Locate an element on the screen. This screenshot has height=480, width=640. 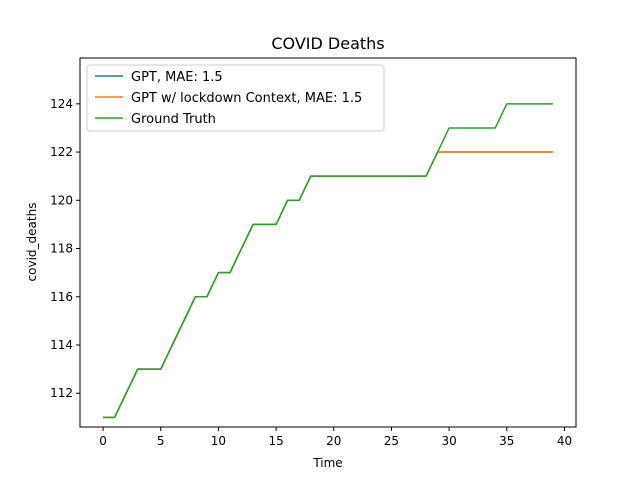
x-tick-label: 35 is located at coordinates (506, 441).